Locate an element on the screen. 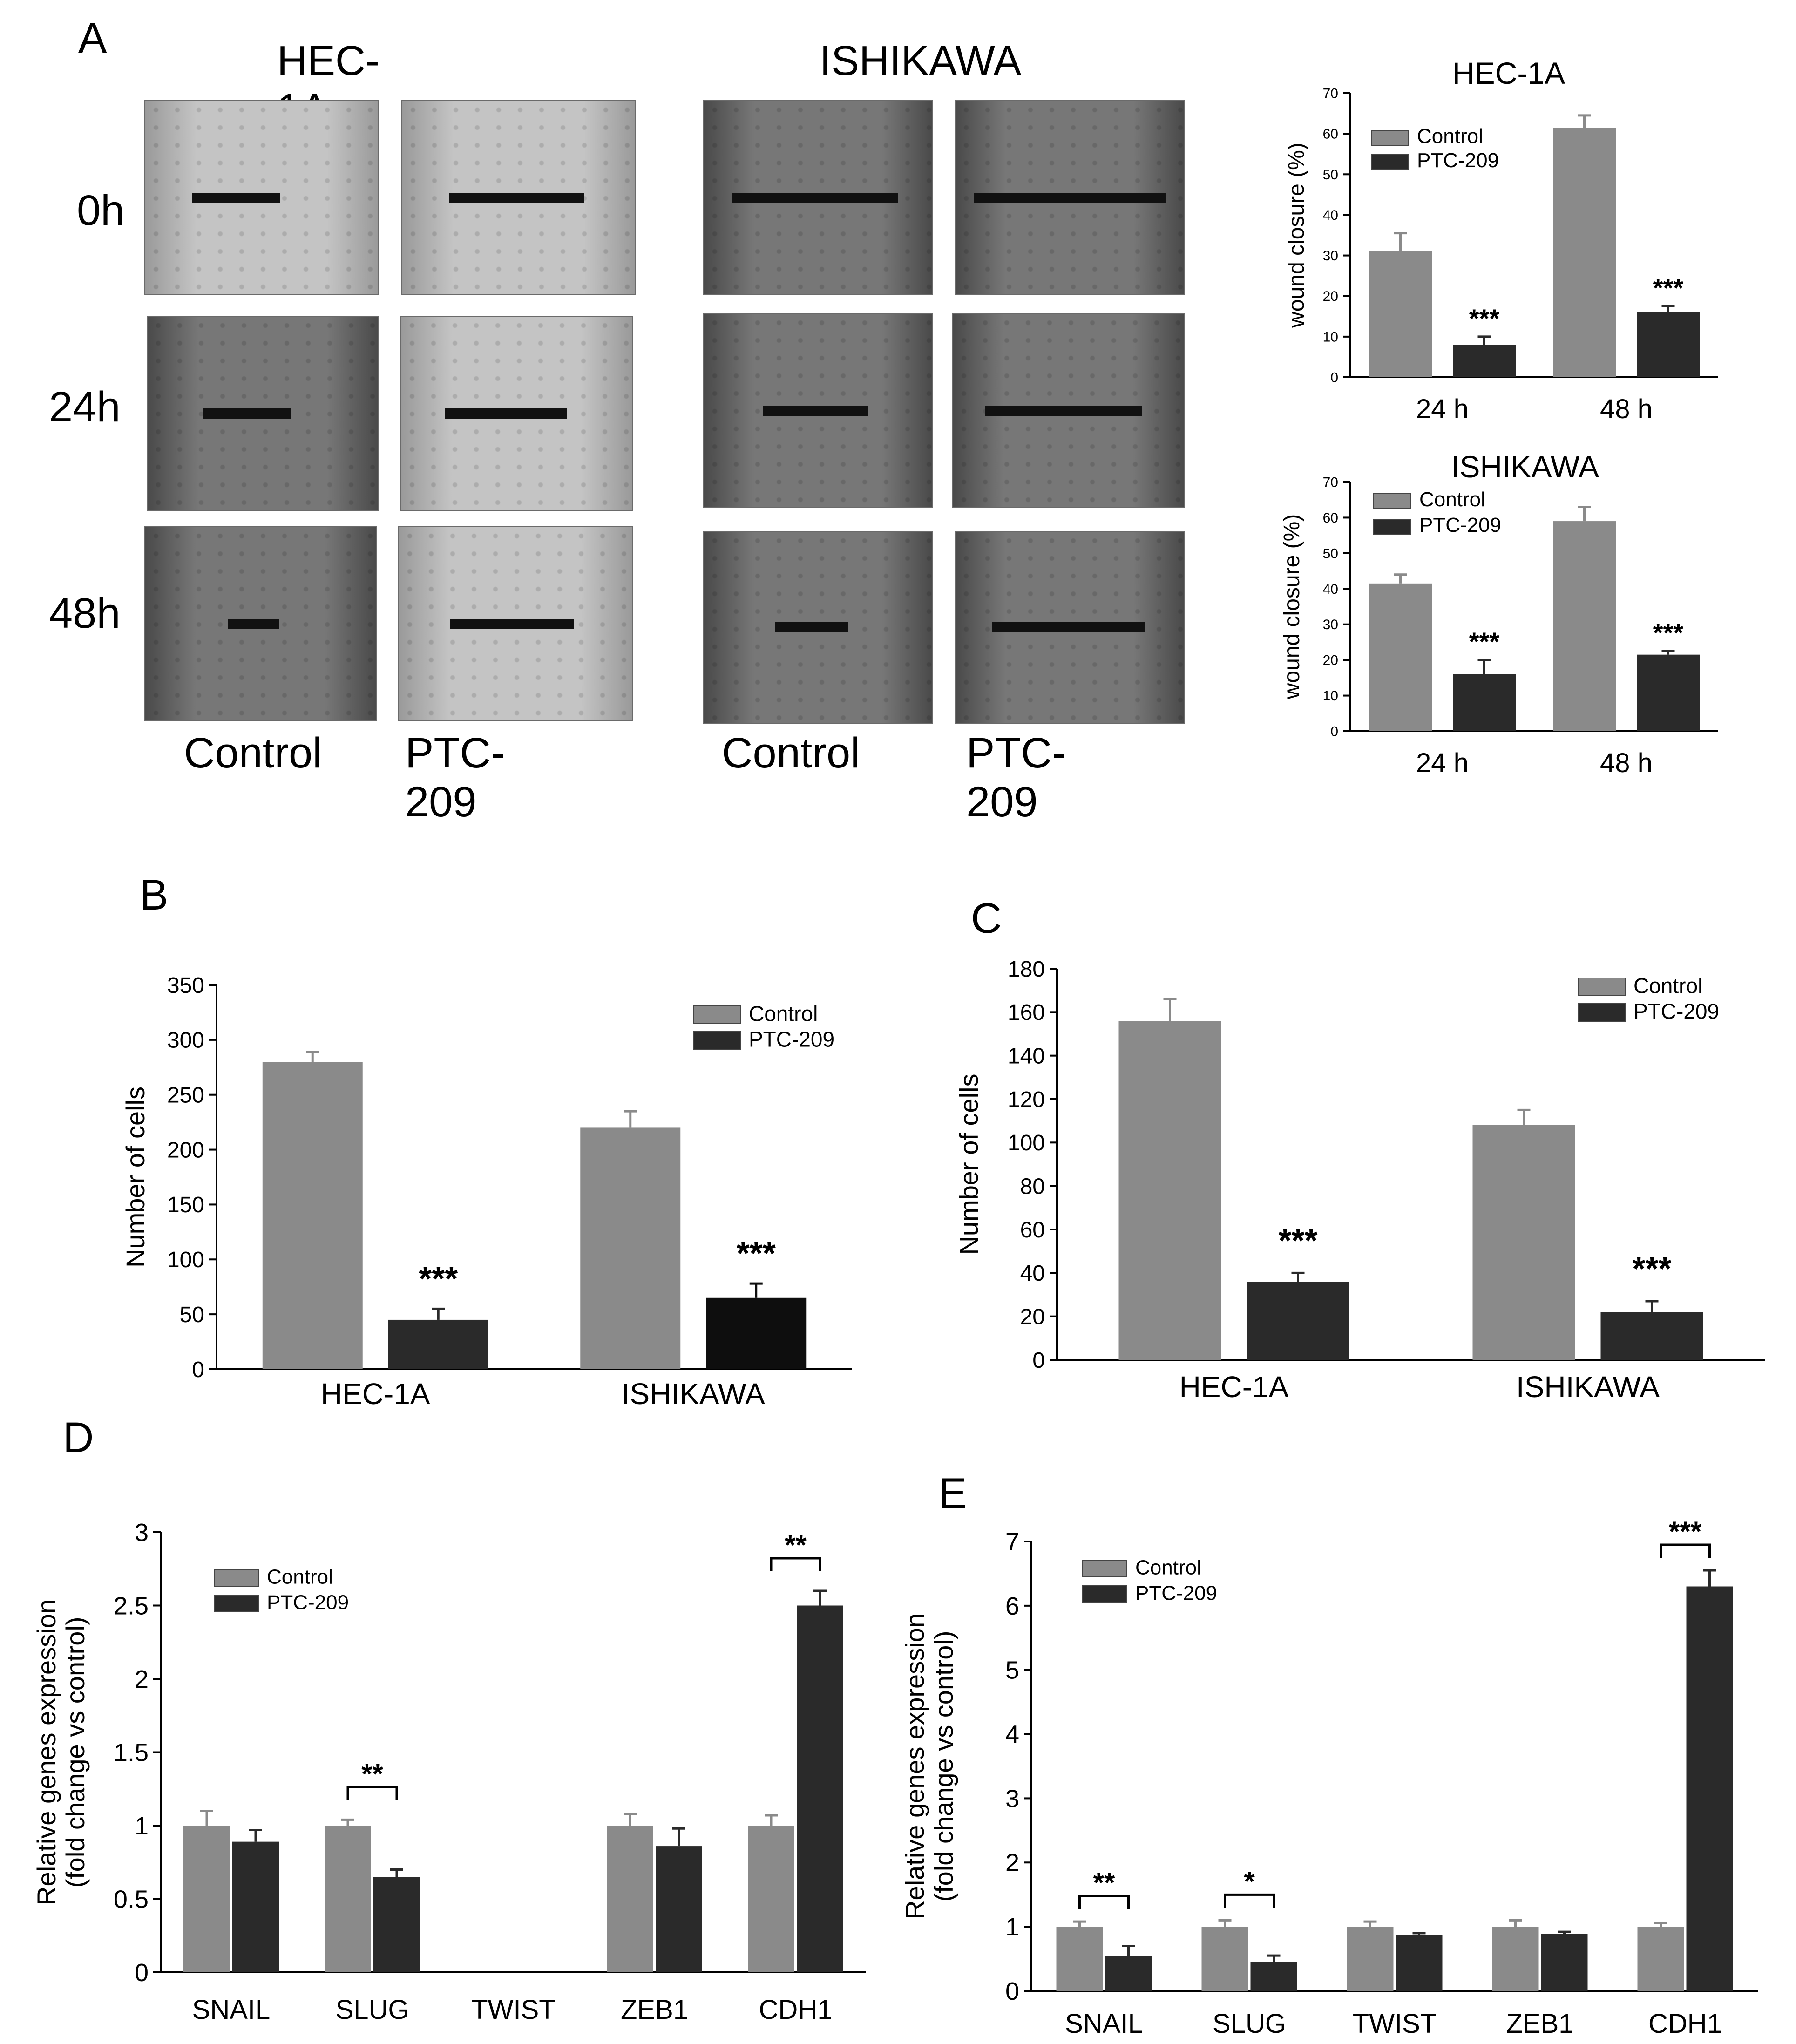 The height and width of the screenshot is (2044, 1796). y-axis-label: wound closure (%) is located at coordinates (1296, 235).